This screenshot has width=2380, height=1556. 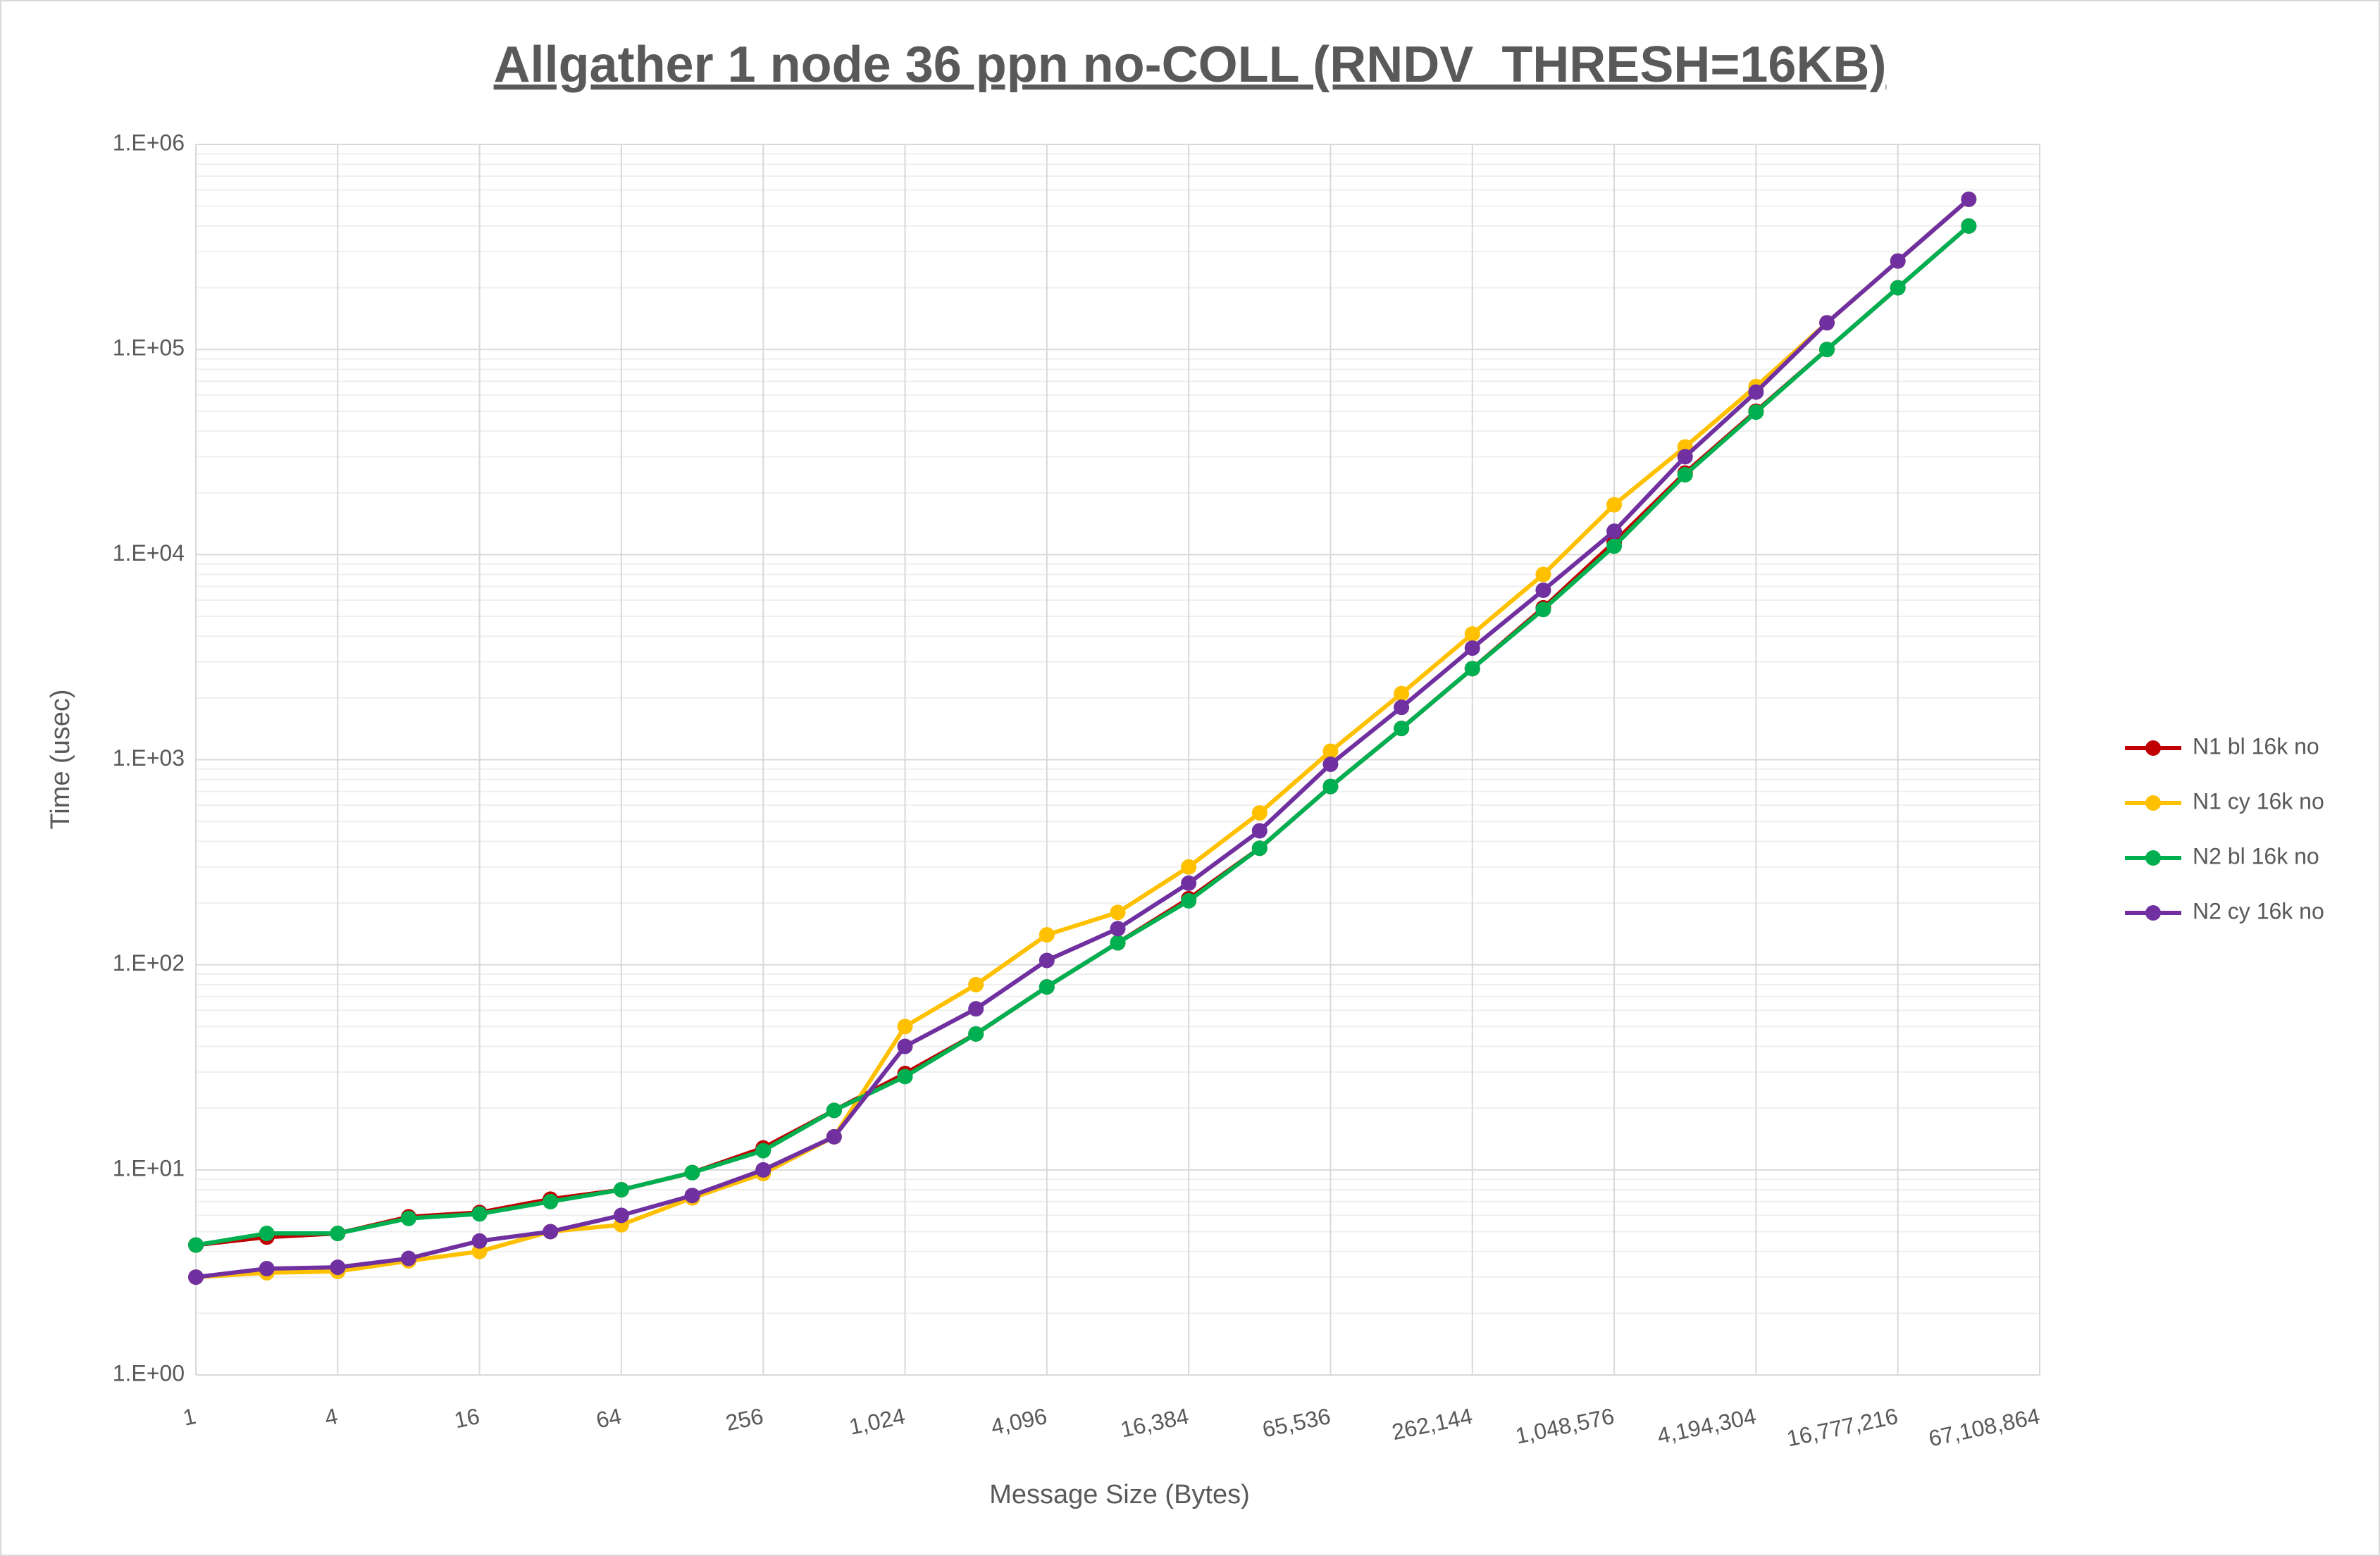 I want to click on y-axis-title: Time (usec), so click(x=60, y=759).